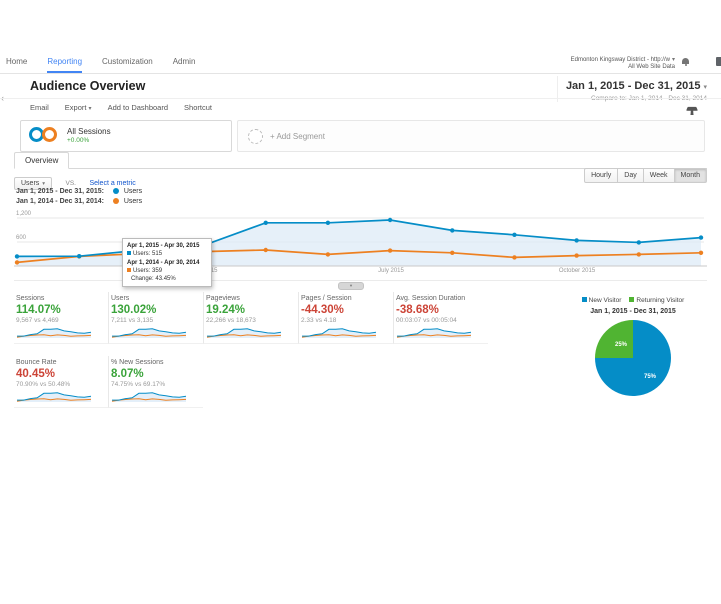 The width and height of the screenshot is (721, 604). What do you see at coordinates (685, 62) in the screenshot?
I see `notifications-bell-icon` at bounding box center [685, 62].